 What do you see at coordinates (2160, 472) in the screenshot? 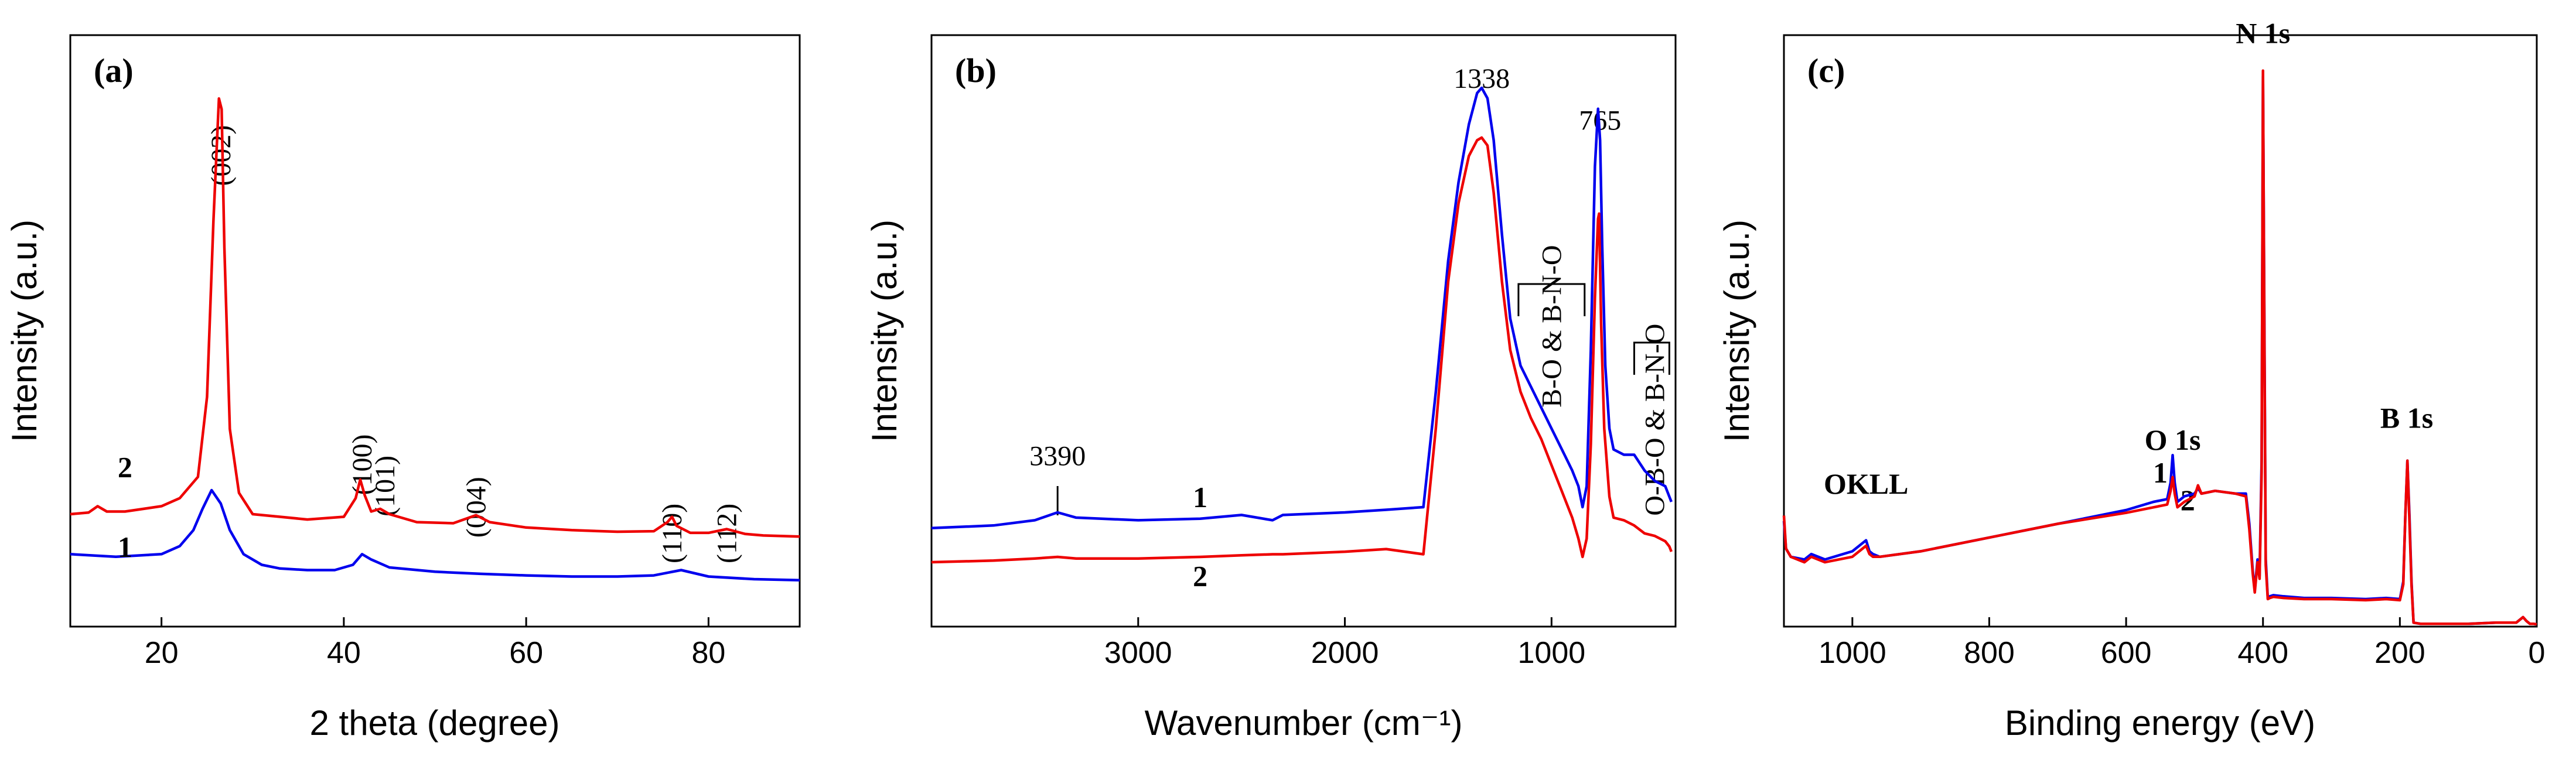
I see `peak-annotation: 1` at bounding box center [2160, 472].